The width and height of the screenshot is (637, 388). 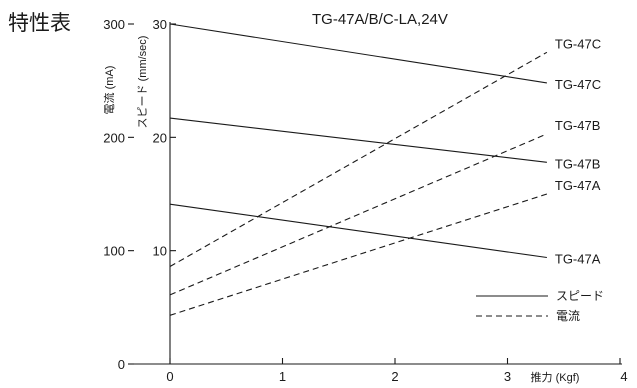 What do you see at coordinates (578, 151) in the screenshot?
I see `series-labels: TG-47C TG-47B TG-47A TG-47C TG-47B TG-47A` at bounding box center [578, 151].